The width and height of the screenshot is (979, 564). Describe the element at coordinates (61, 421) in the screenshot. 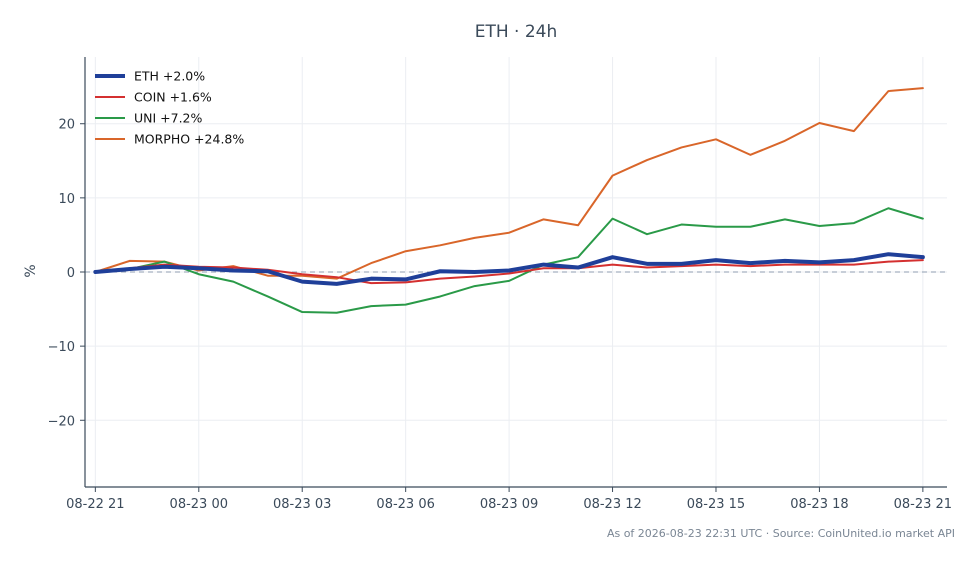

I see `y-tick-label-4: −20` at that location.